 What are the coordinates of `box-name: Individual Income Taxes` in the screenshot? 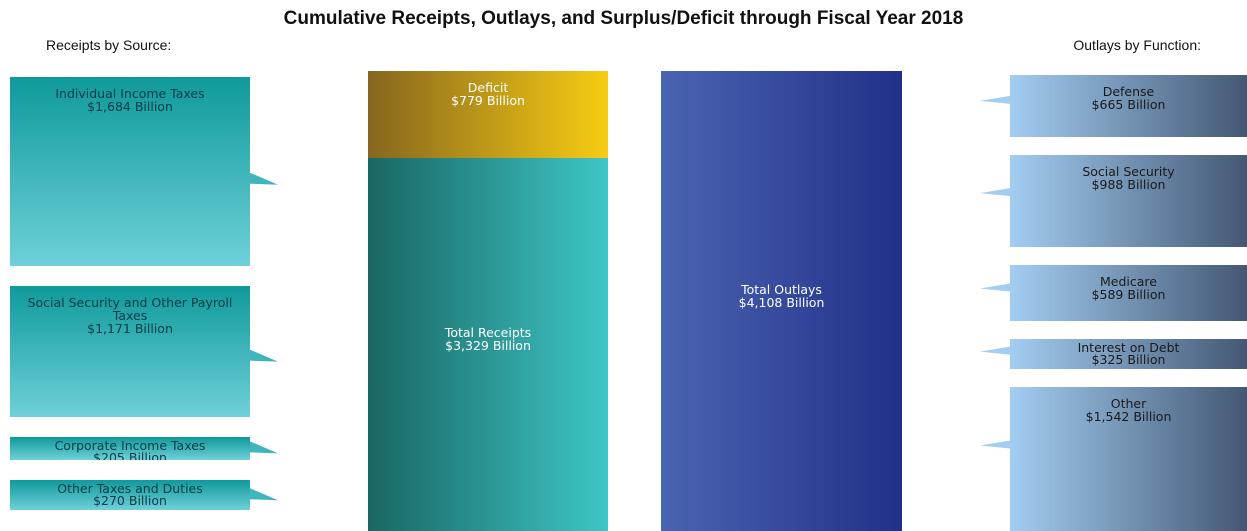 It's located at (130, 93).